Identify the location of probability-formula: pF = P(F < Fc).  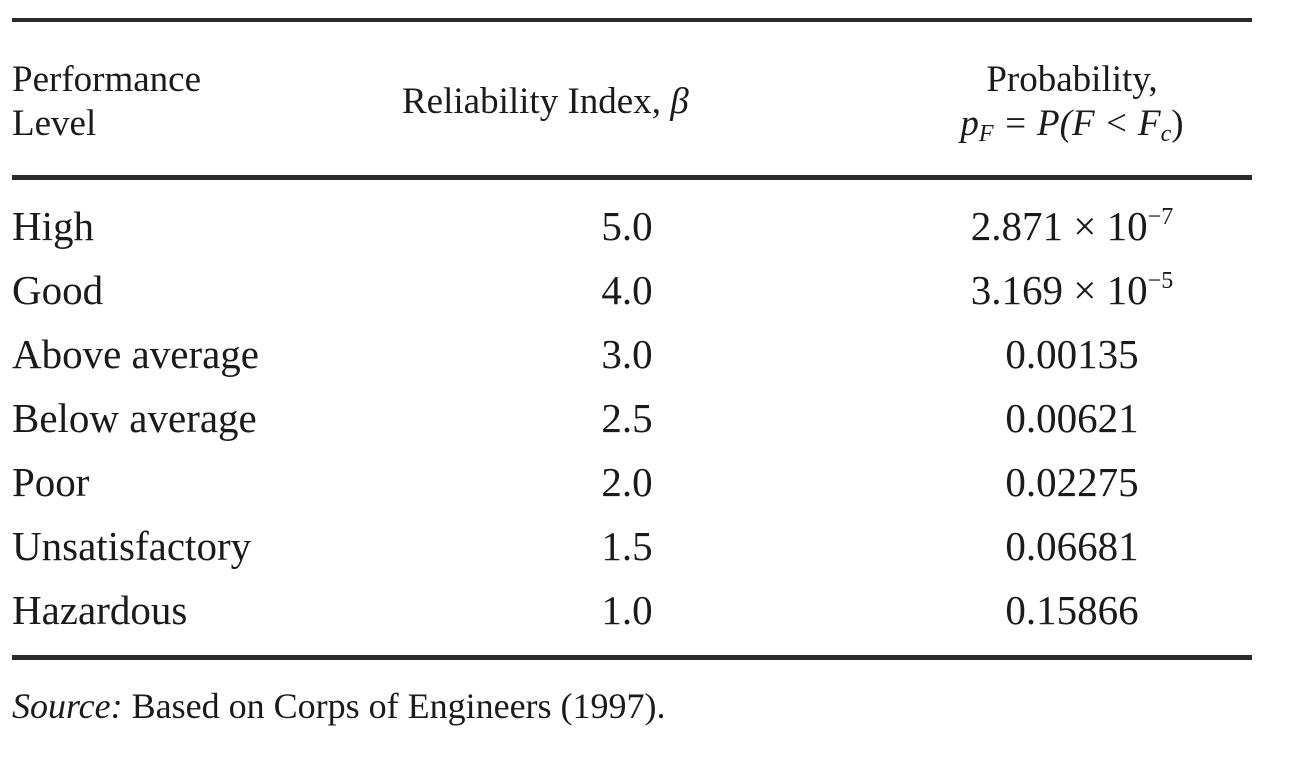
(1072, 125).